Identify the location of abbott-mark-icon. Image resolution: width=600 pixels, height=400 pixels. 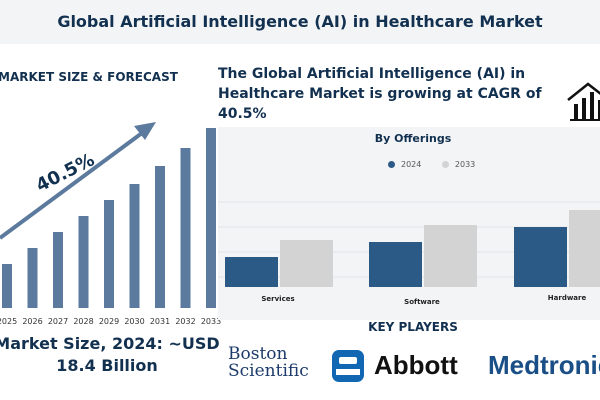
(348, 366).